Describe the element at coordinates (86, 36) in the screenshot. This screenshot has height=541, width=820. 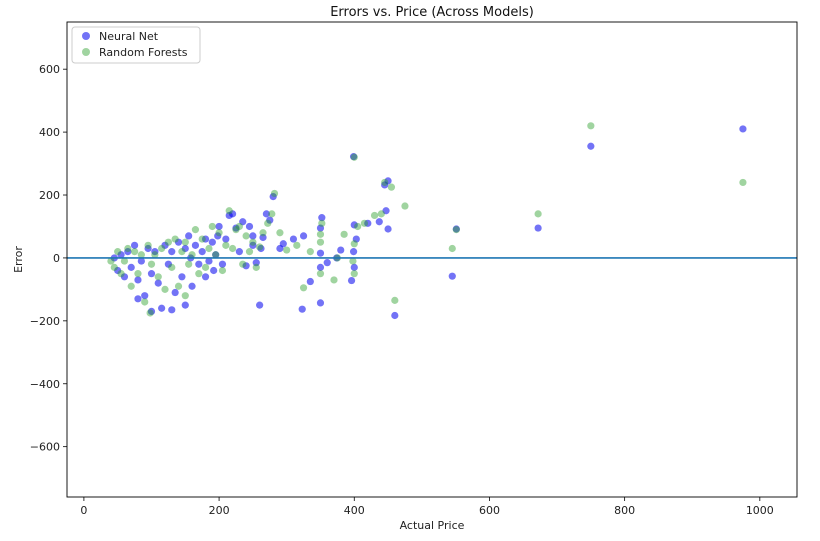
I see `legend-marker-neural-net` at that location.